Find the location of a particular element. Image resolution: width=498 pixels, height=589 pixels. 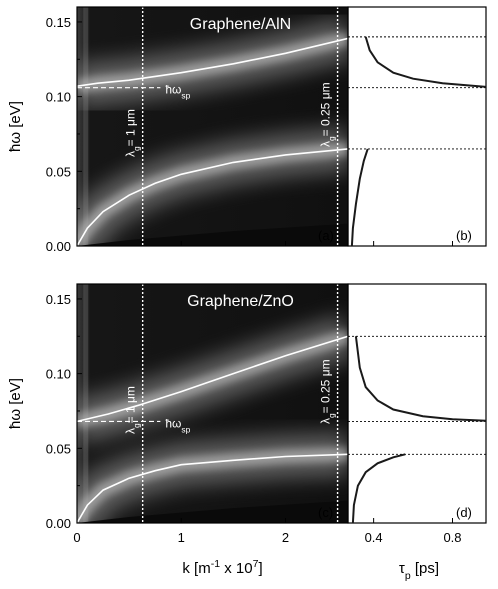

x-tick-label: 0.8 is located at coordinates (452, 537).